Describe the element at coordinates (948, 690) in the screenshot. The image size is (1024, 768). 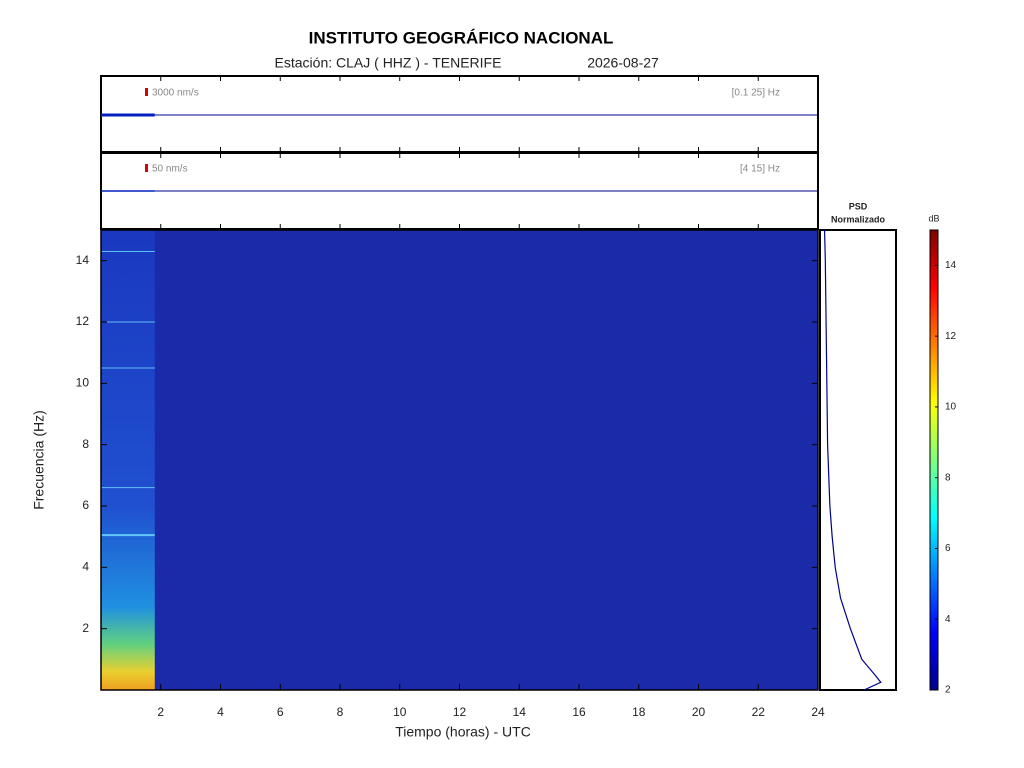
I see `colorbar-tick-label: 2` at that location.